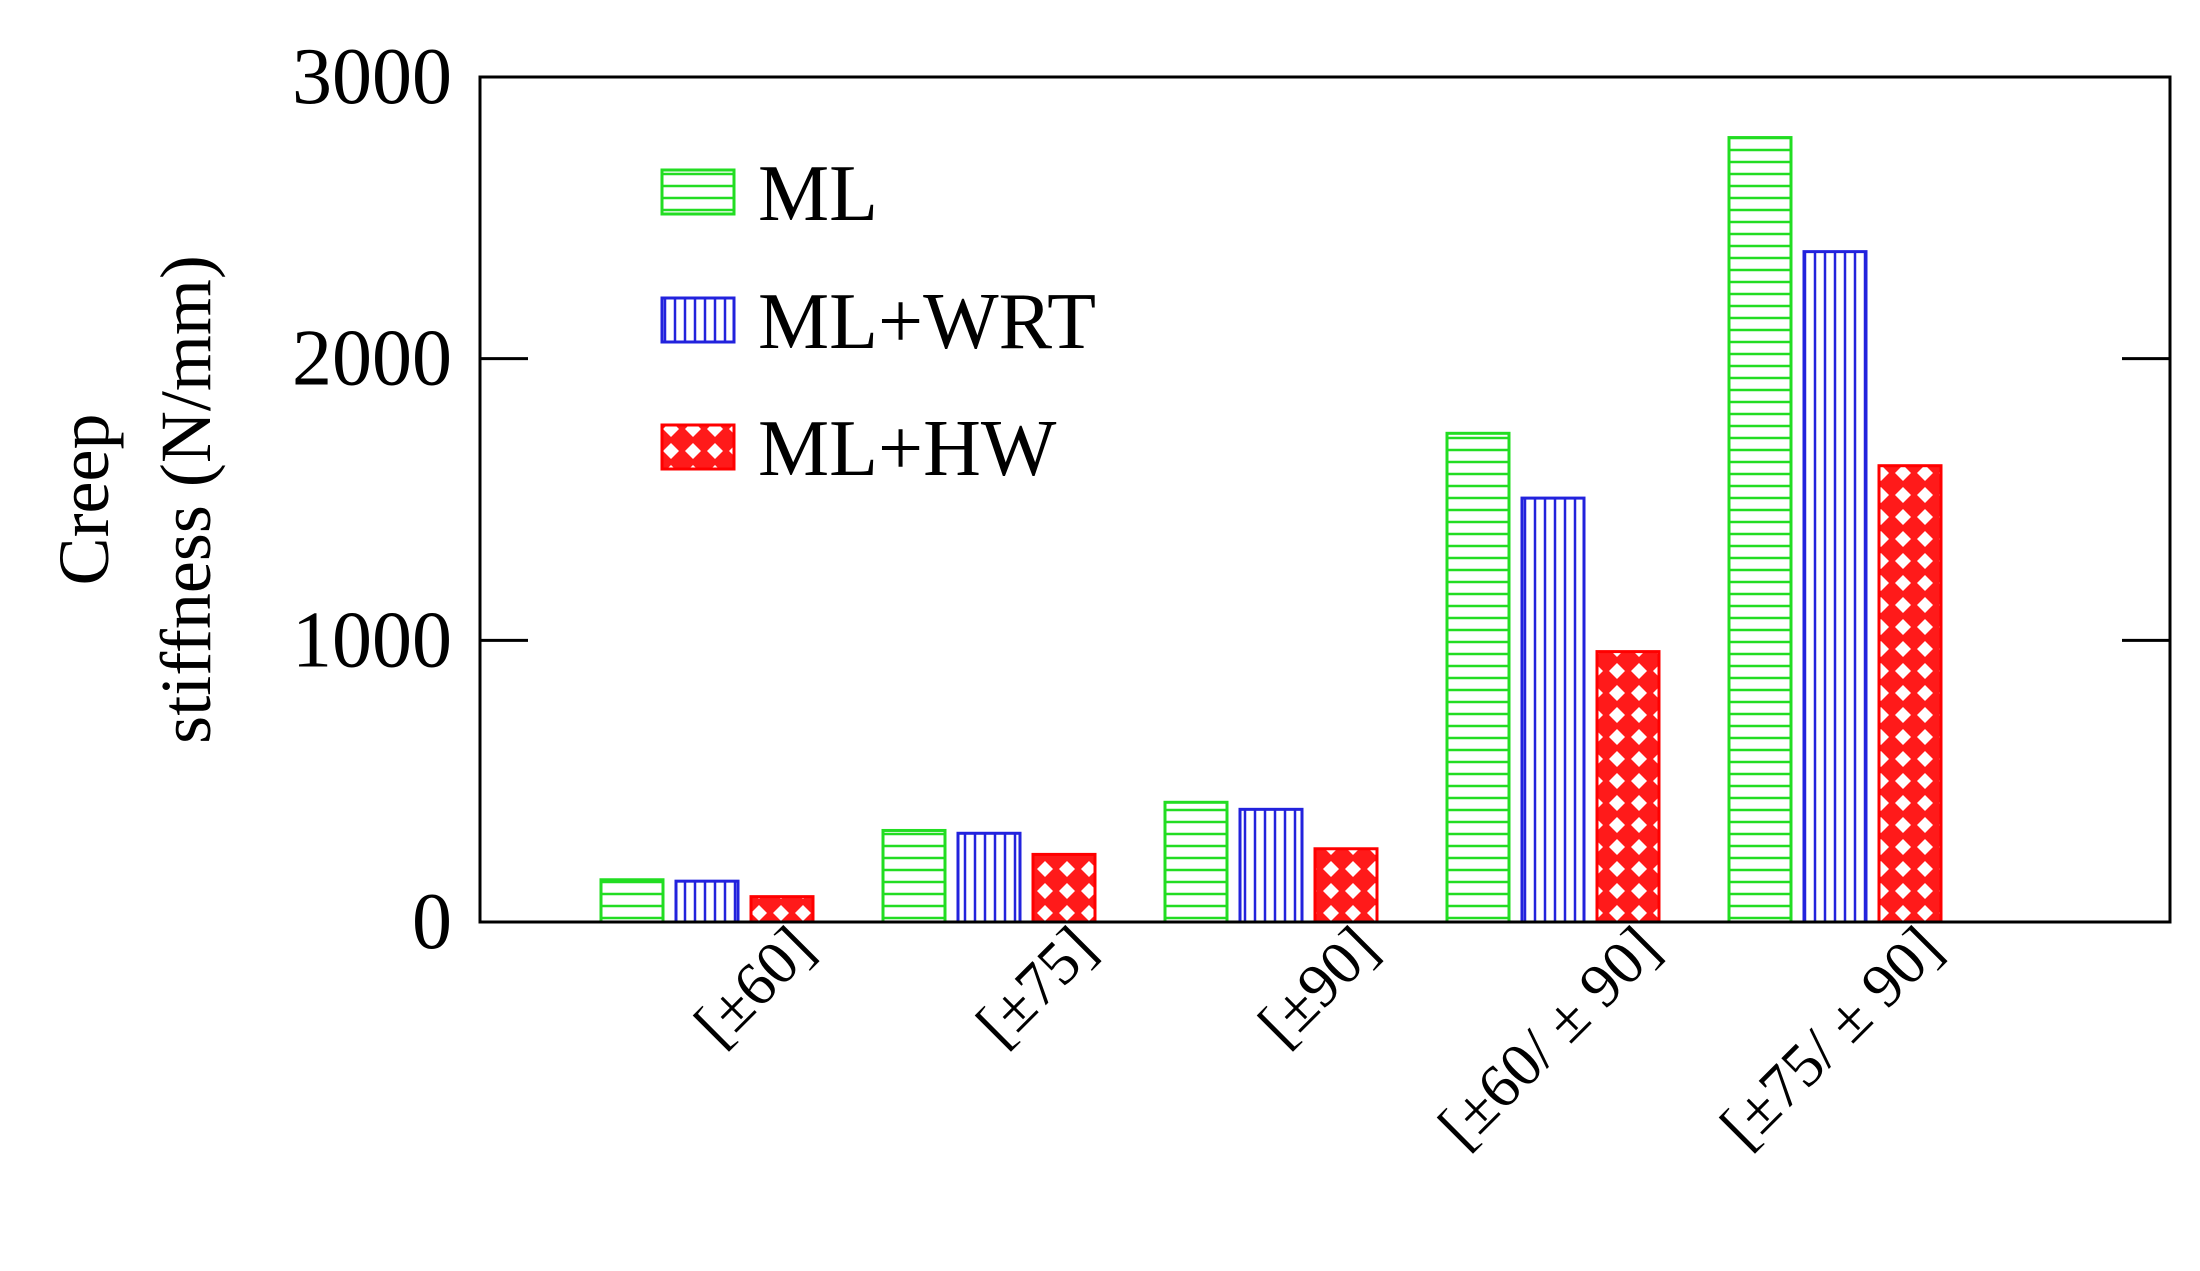  What do you see at coordinates (372, 77) in the screenshot?
I see `y-tick-label-3: 3000` at bounding box center [372, 77].